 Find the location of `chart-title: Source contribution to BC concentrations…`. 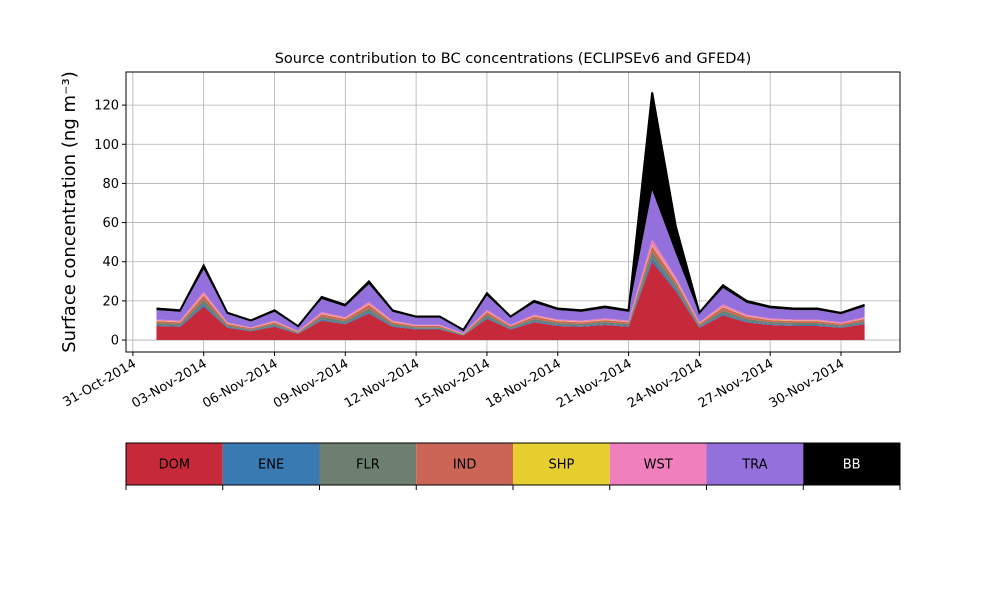

chart-title: Source contribution to BC concentrations… is located at coordinates (513, 59).